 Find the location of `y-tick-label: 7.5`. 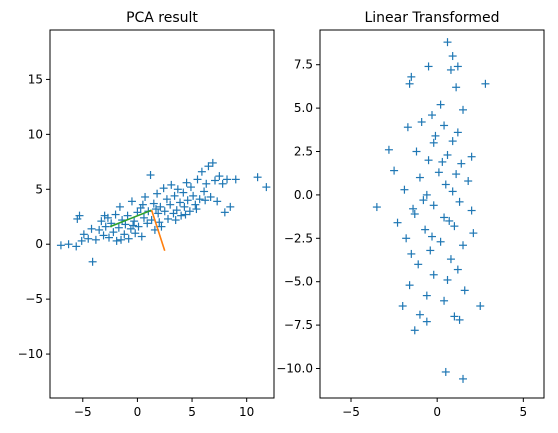

y-tick-label: 7.5 is located at coordinates (303, 65).